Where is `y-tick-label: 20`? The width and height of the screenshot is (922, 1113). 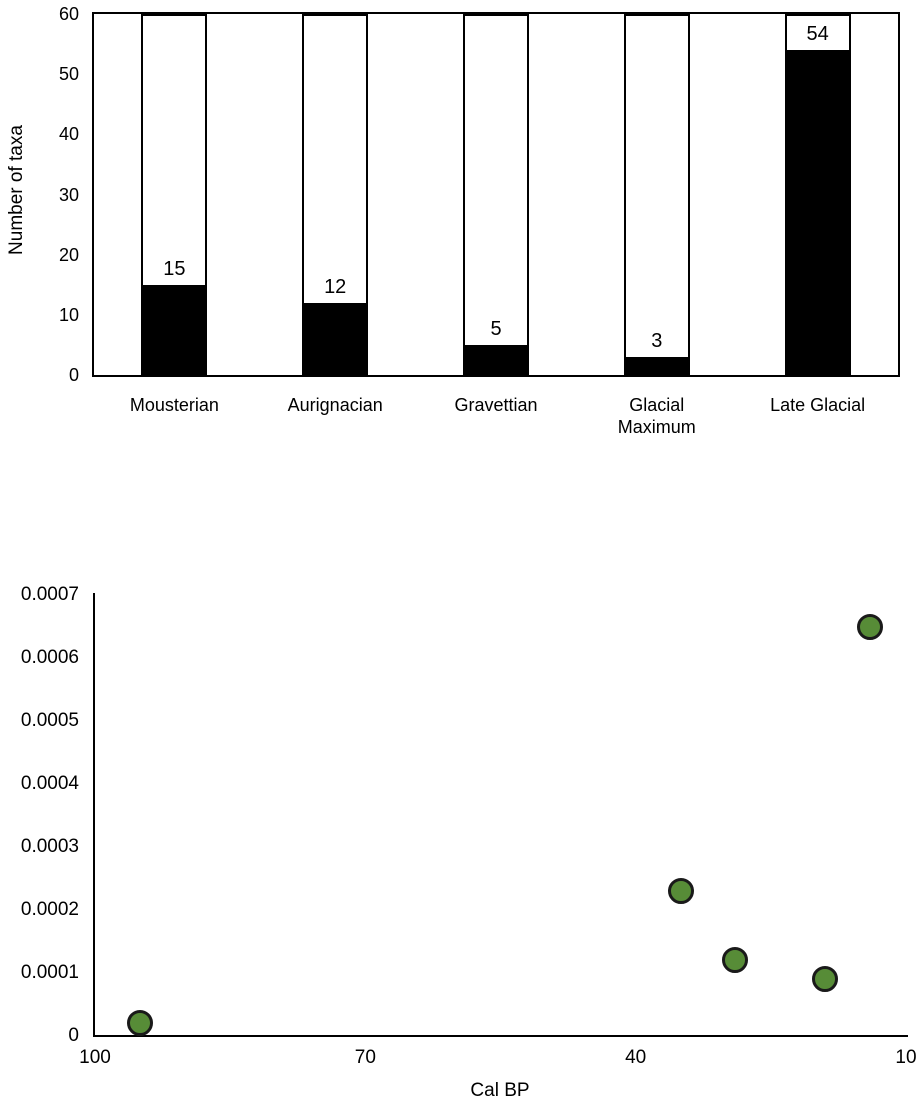 y-tick-label: 20 is located at coordinates (68, 254).